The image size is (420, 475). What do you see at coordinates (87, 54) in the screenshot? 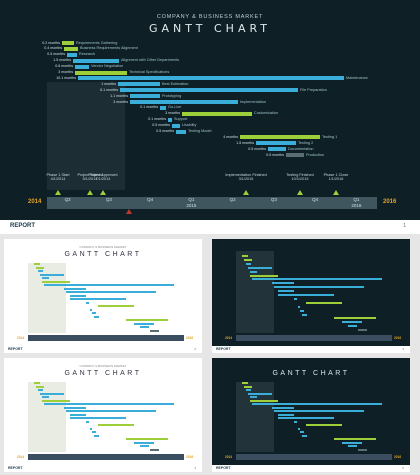
I see `task-name: Research` at bounding box center [87, 54].